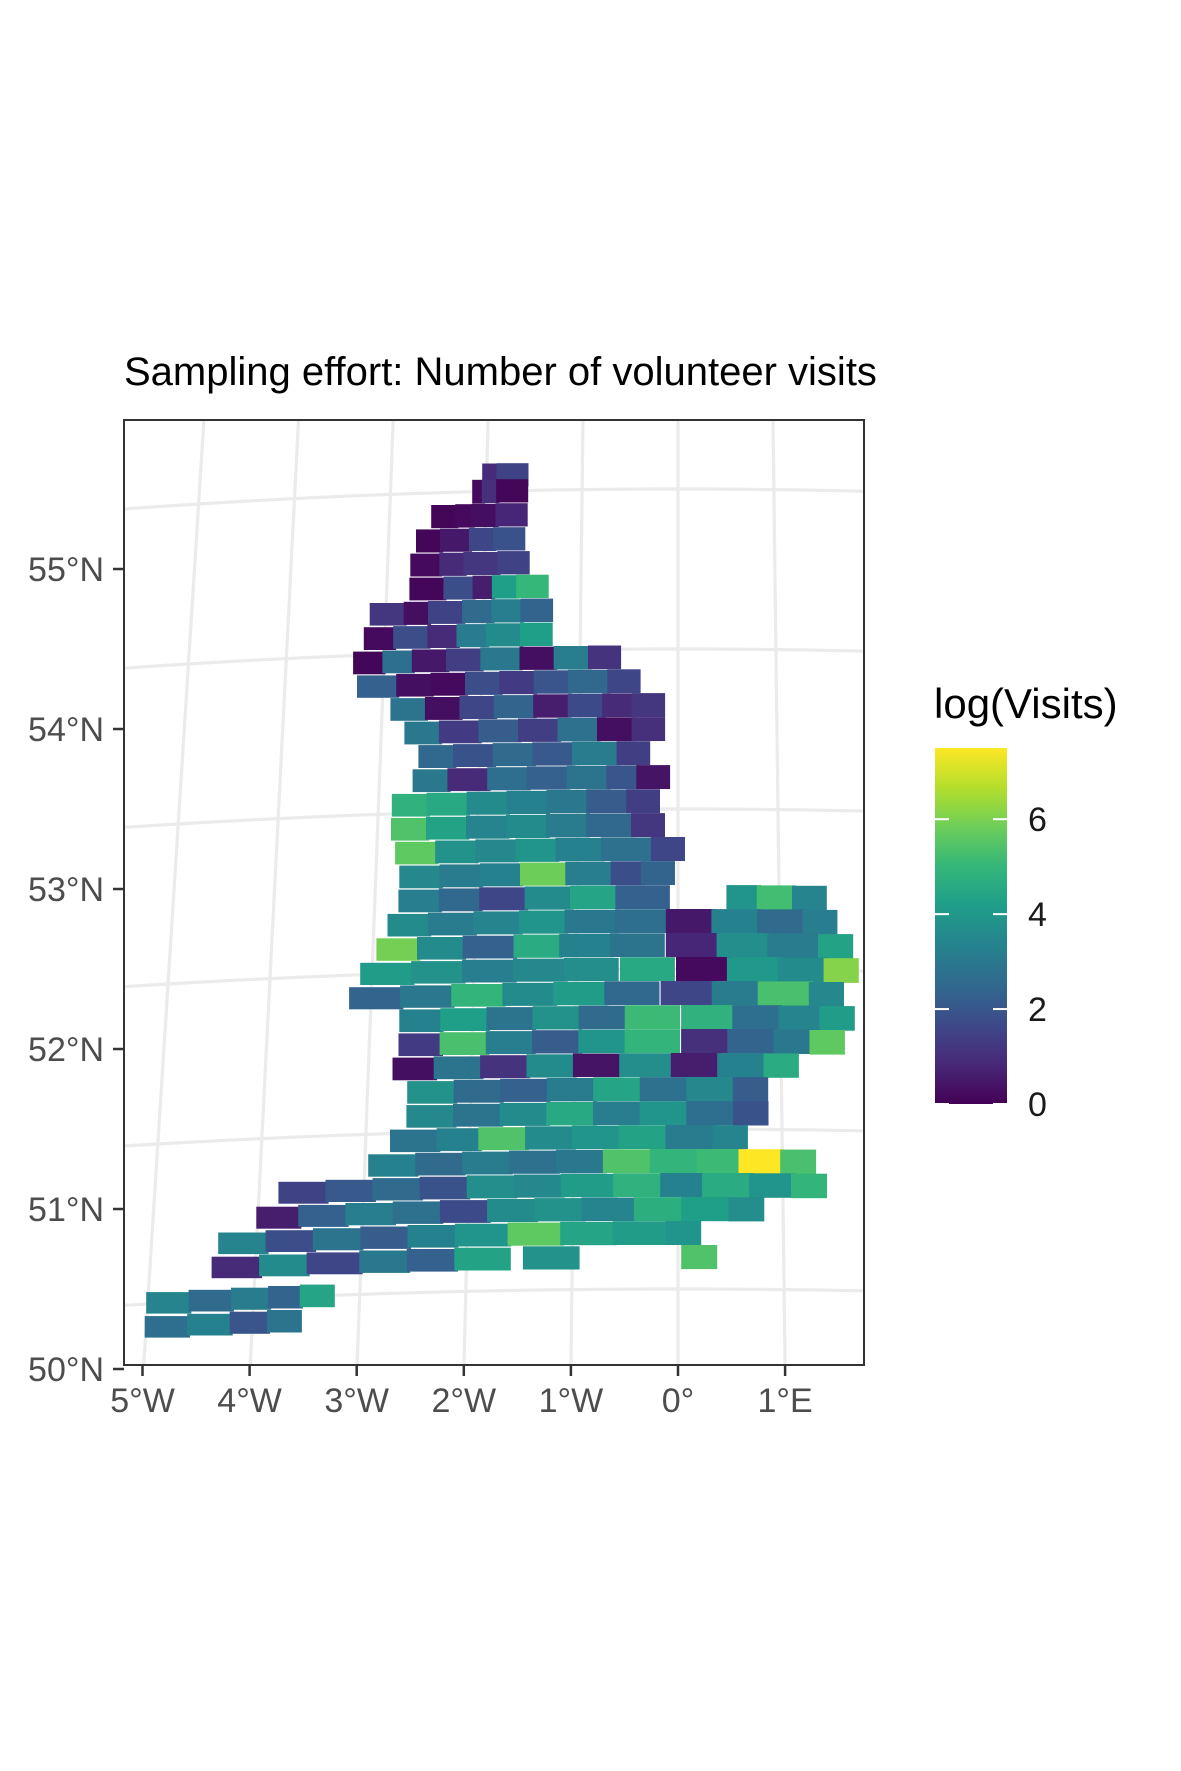 The image size is (1181, 1771). Describe the element at coordinates (249, 1401) in the screenshot. I see `x-tick-label: 4°W` at that location.